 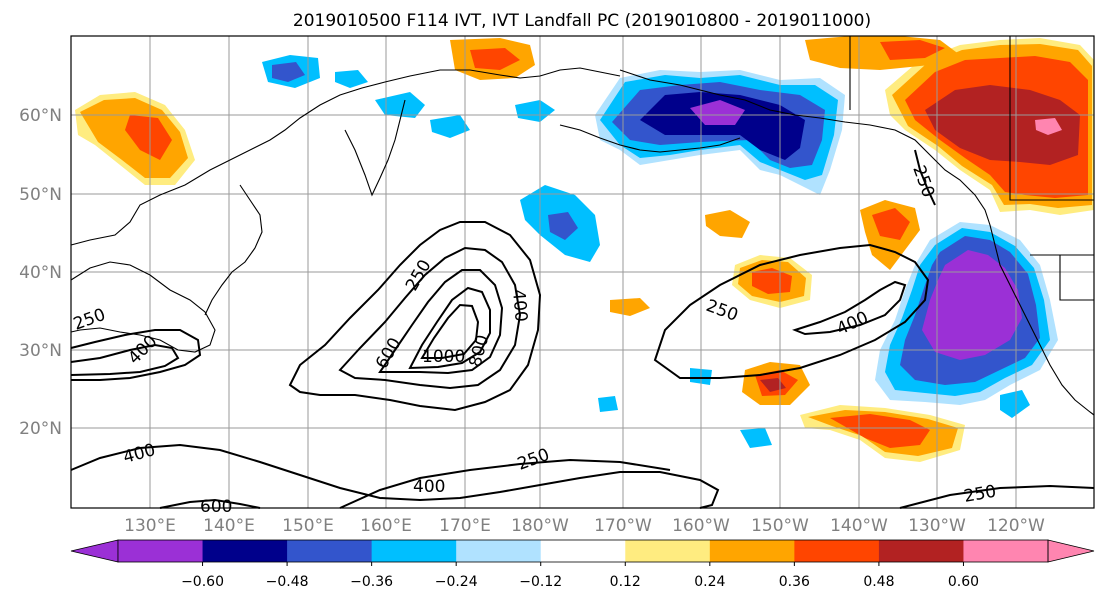 I want to click on contour-800-central, so click(x=449, y=328).